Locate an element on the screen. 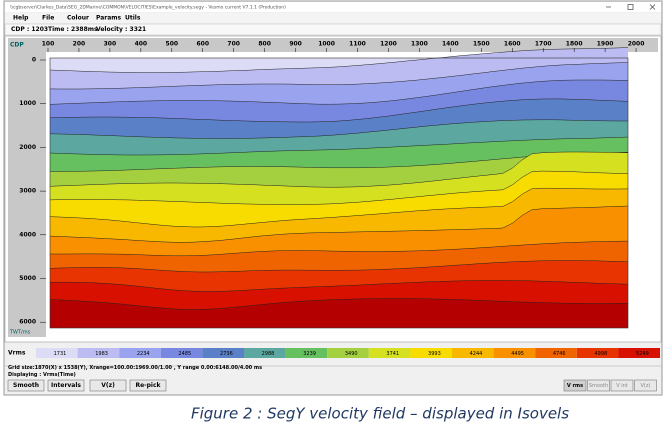 The height and width of the screenshot is (440, 669). colour-lead is located at coordinates (20, 353).